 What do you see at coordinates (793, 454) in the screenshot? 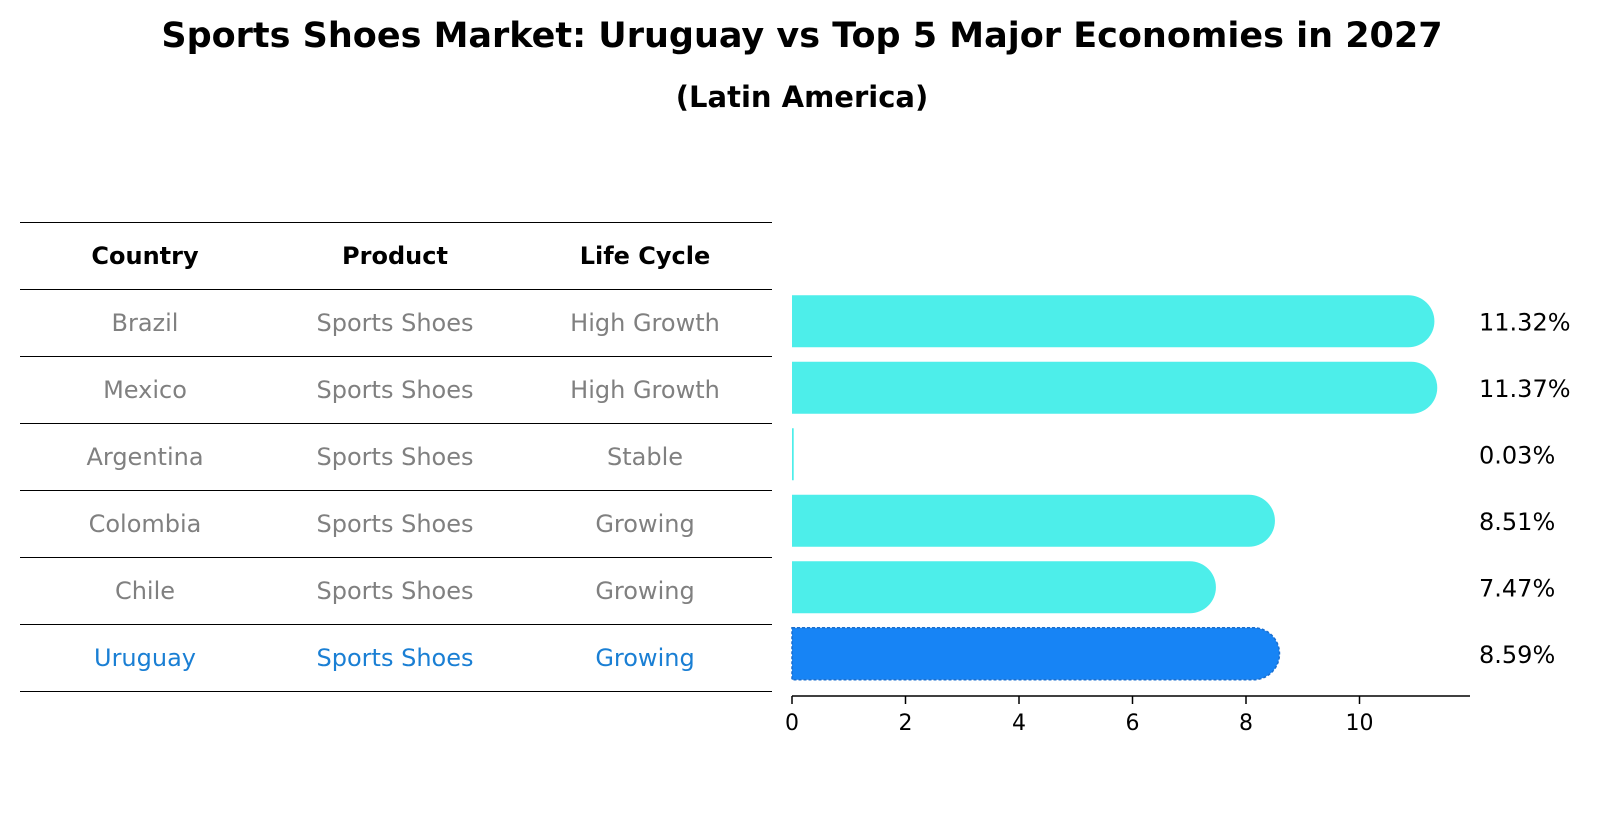
I see `bar-argentina` at bounding box center [793, 454].